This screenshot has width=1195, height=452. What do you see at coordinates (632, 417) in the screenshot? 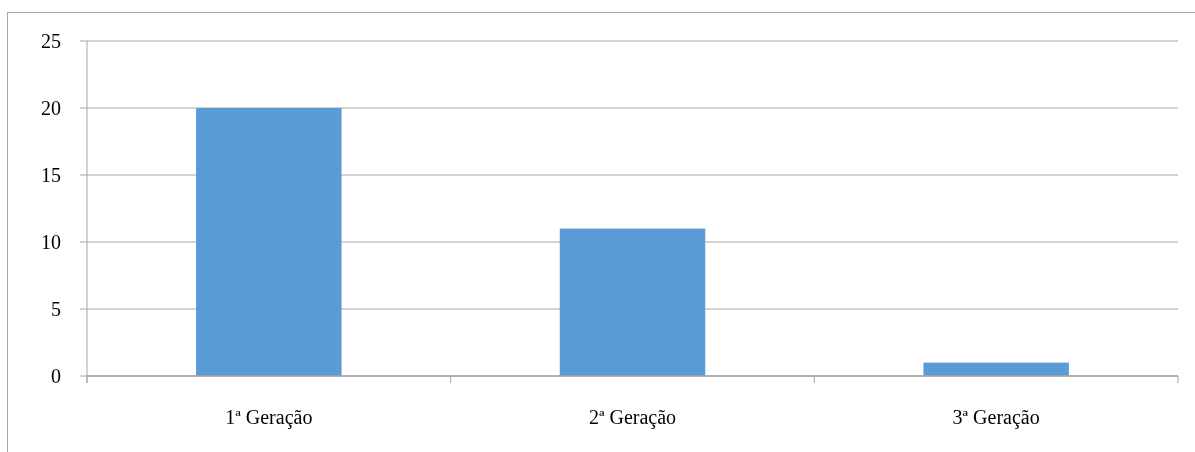
I see `x-tick-label: 2ª Geração` at bounding box center [632, 417].